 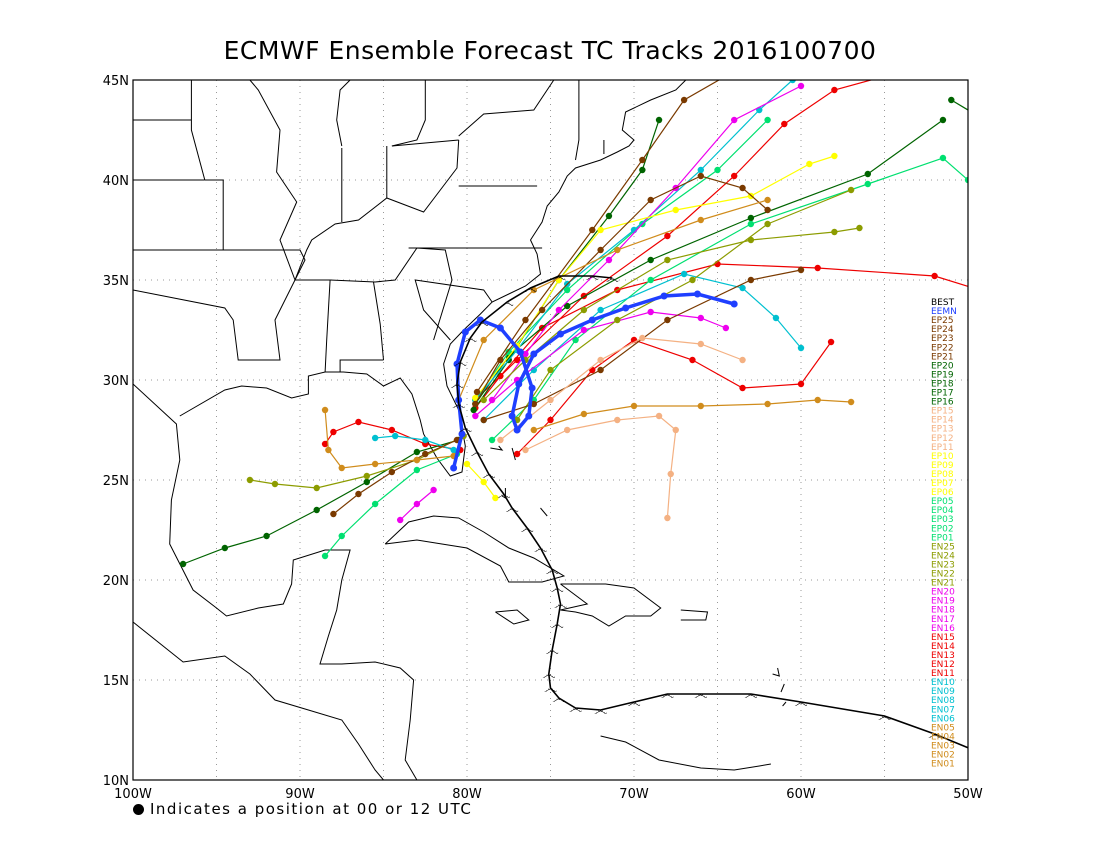 What do you see at coordinates (942, 375) in the screenshot?
I see `legend-entry: EP19` at bounding box center [942, 375].